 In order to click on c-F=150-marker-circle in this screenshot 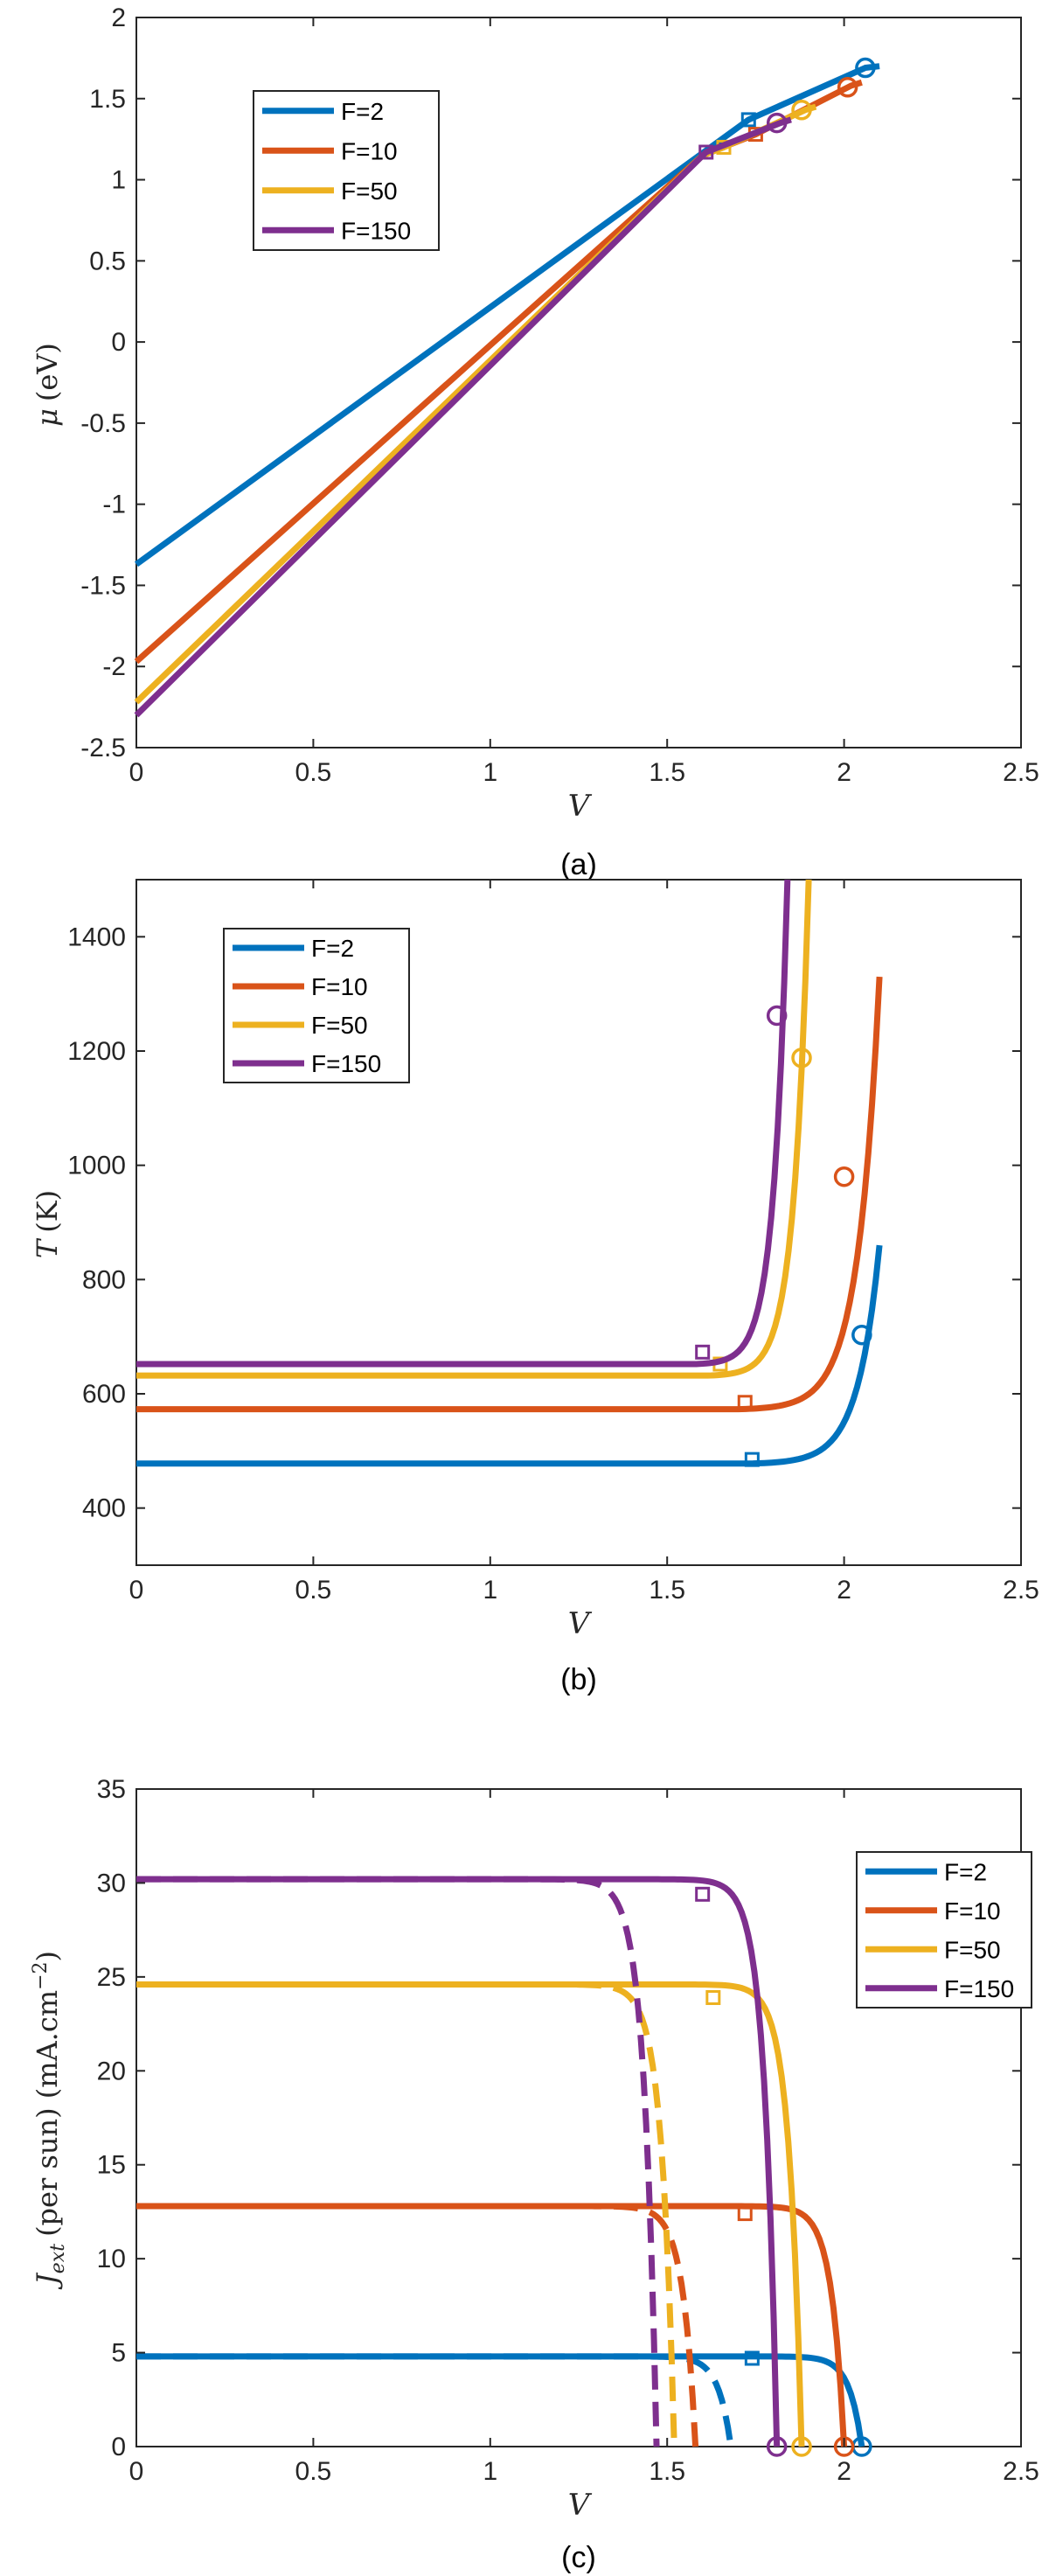, I will do `click(777, 2446)`.